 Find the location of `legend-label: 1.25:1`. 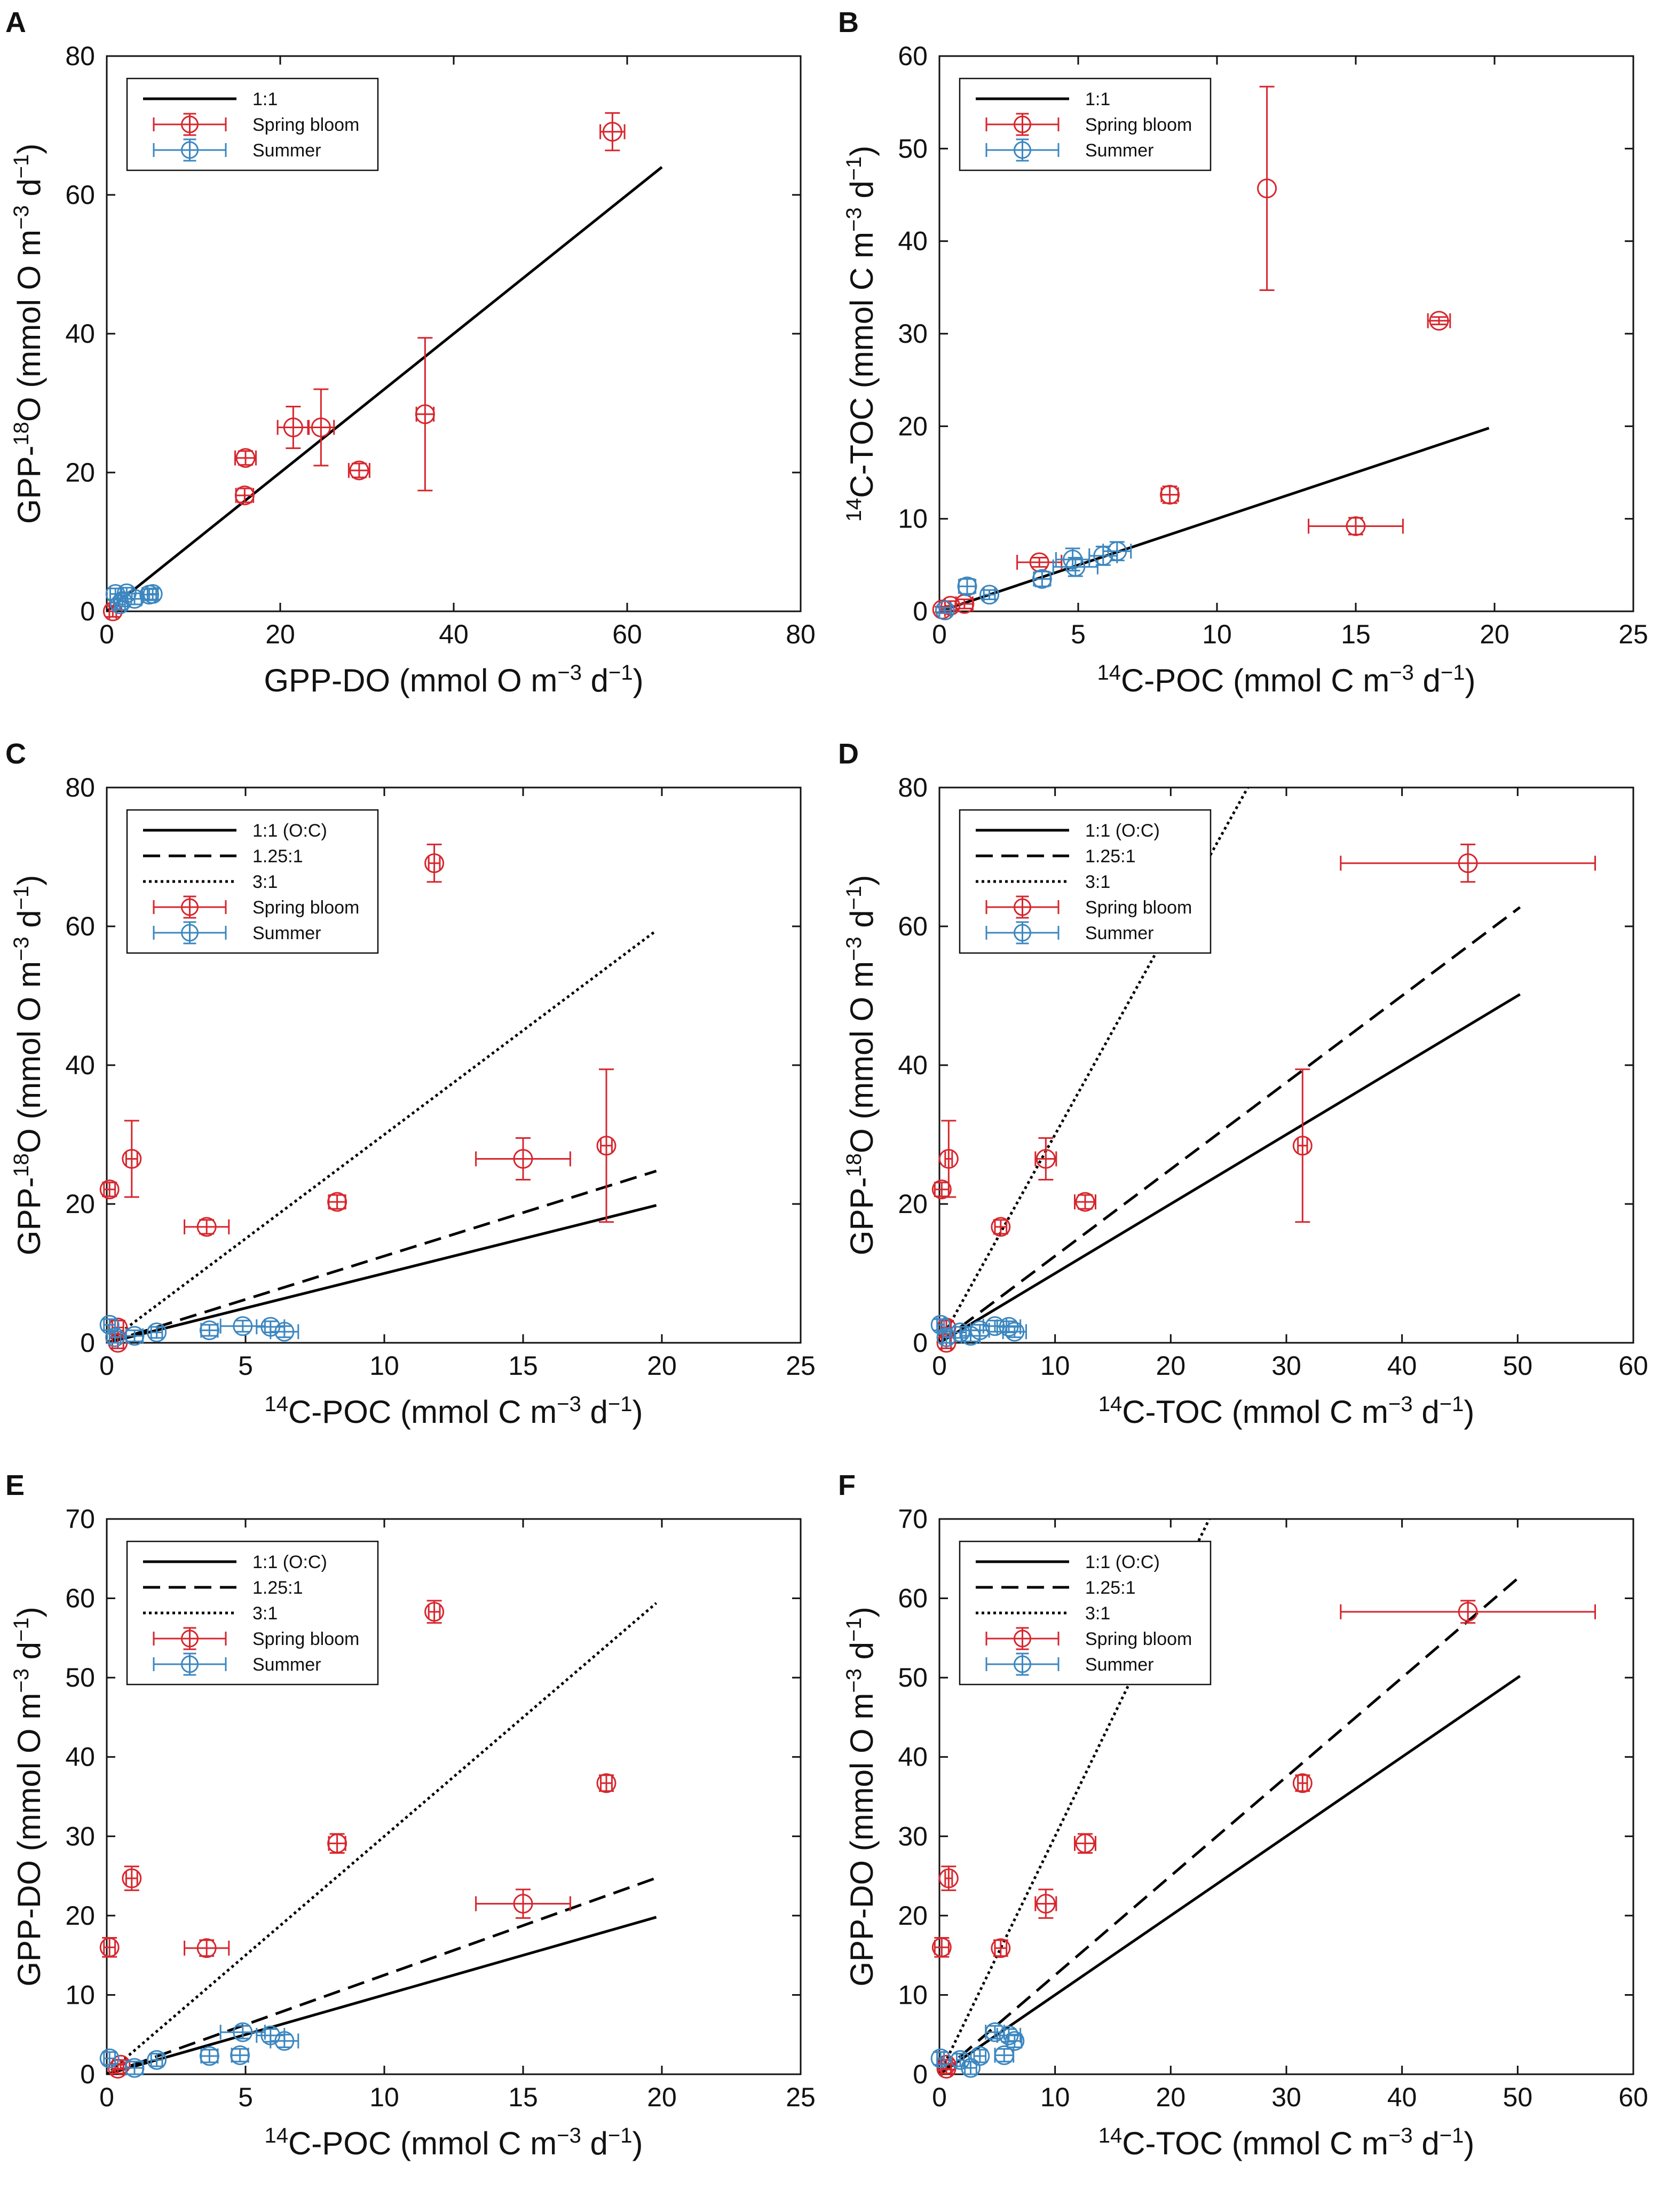

legend-label: 1.25:1 is located at coordinates (277, 856).